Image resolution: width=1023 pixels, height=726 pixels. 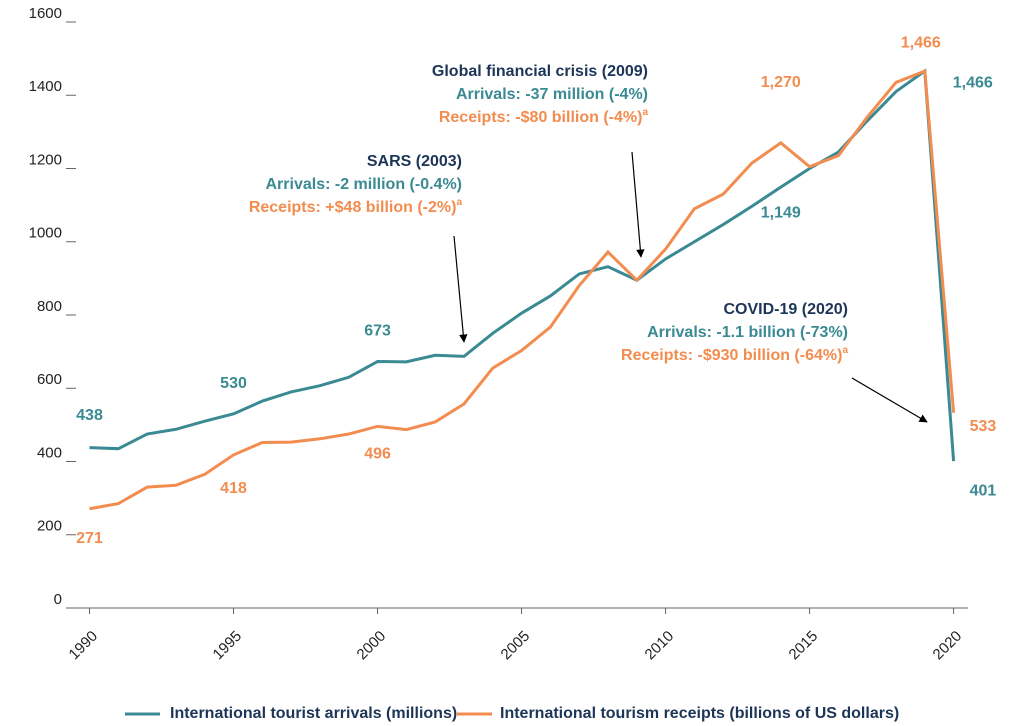 I want to click on data-label: 438, so click(x=89, y=415).